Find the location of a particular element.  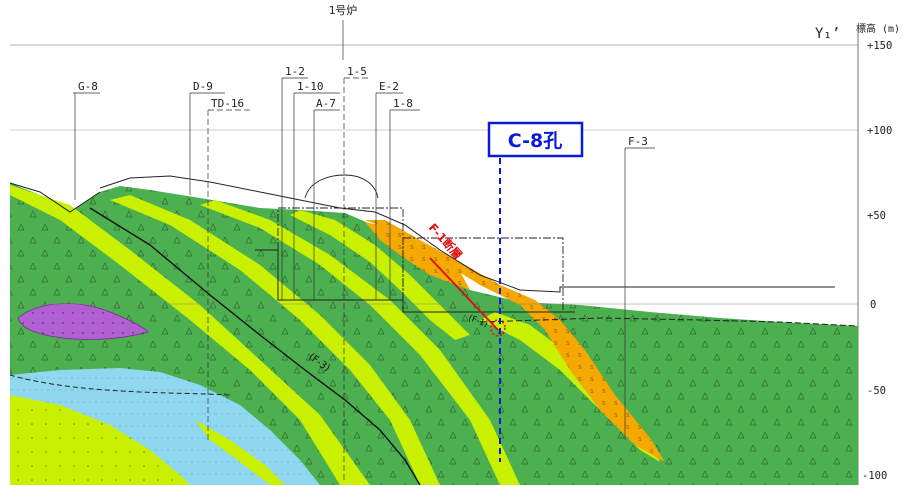

tick-minus50: -50 is located at coordinates (876, 391).